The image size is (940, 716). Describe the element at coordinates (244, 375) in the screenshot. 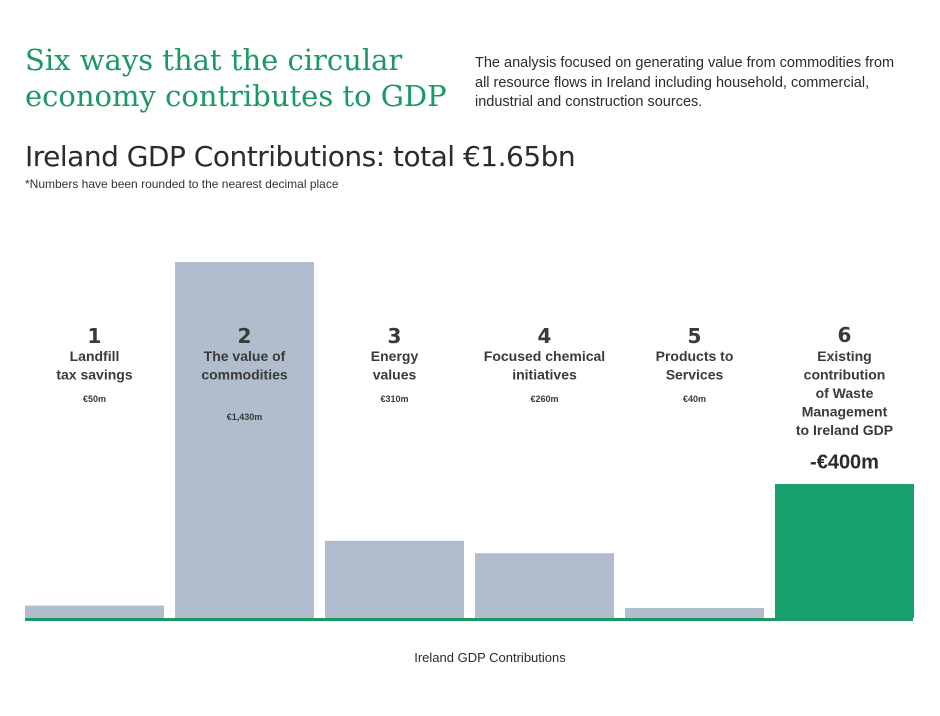

I see `category-label: commodities` at that location.